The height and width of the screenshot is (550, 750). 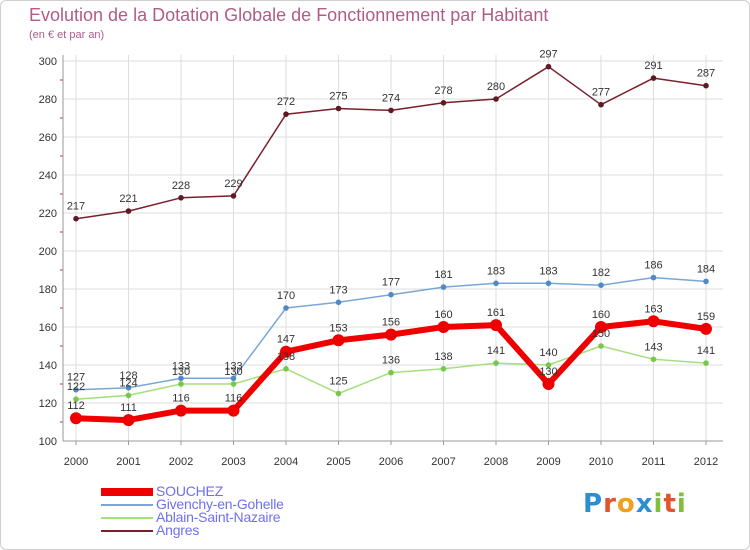 I want to click on data-label-givenchy-en-gohelle: 181, so click(x=443, y=275).